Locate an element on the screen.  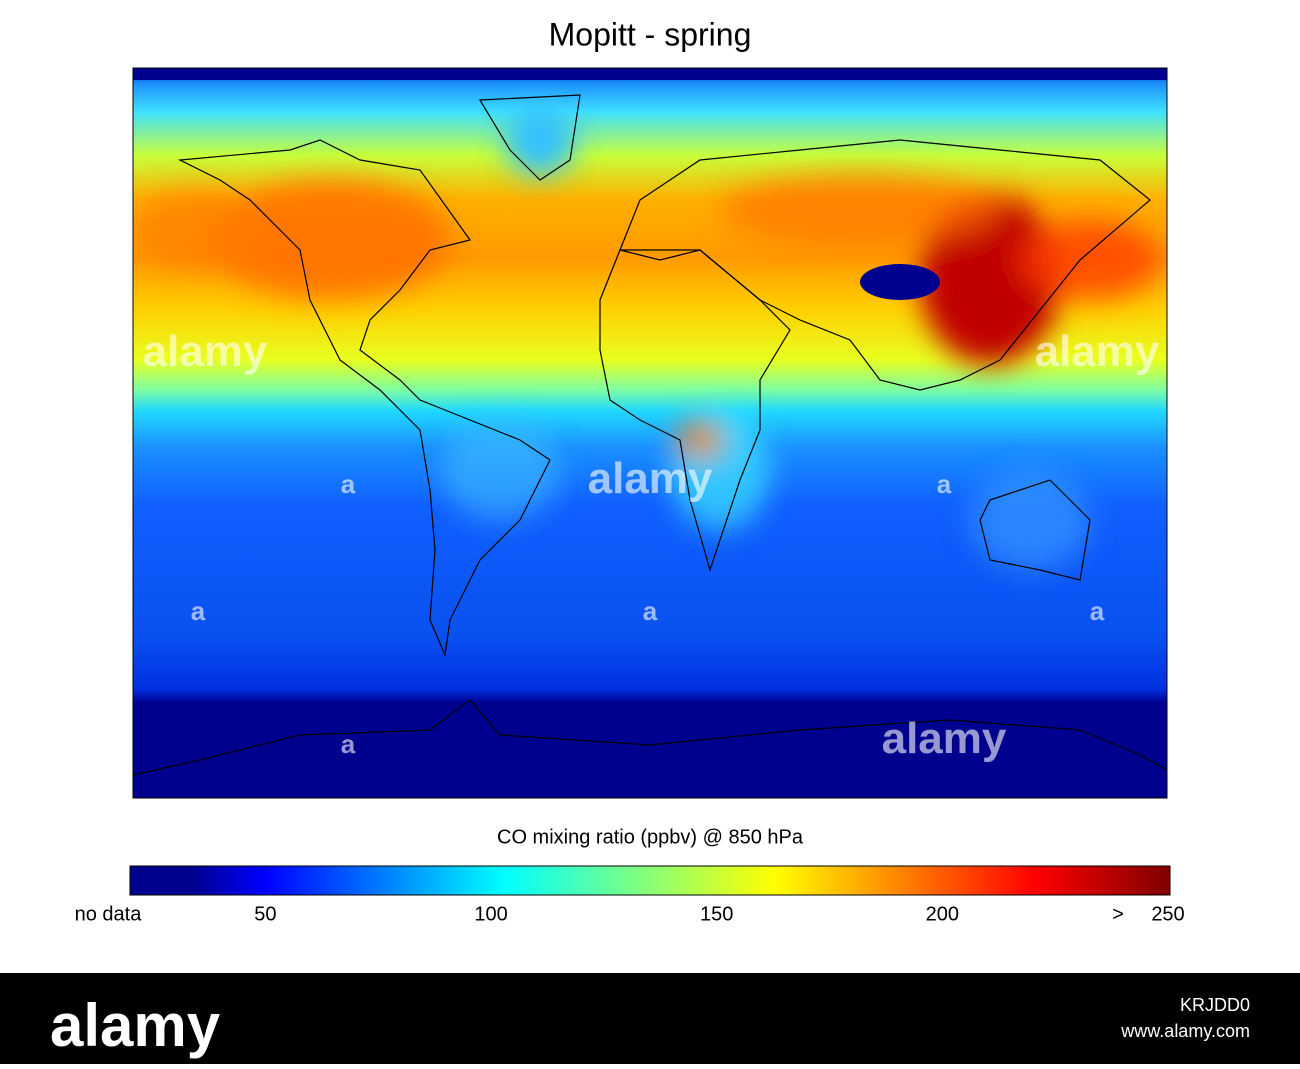
colorbar-label: CO mixing ratio (ppbv) @ 850 hPa is located at coordinates (650, 837).